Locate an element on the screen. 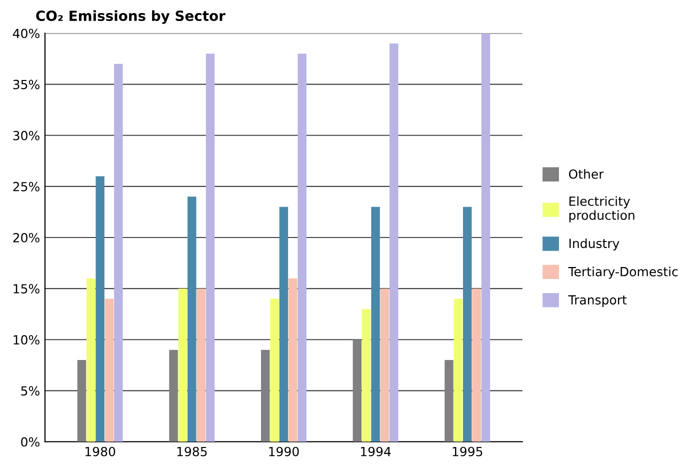 The width and height of the screenshot is (692, 475). y-tick-label: 10% is located at coordinates (27, 340).